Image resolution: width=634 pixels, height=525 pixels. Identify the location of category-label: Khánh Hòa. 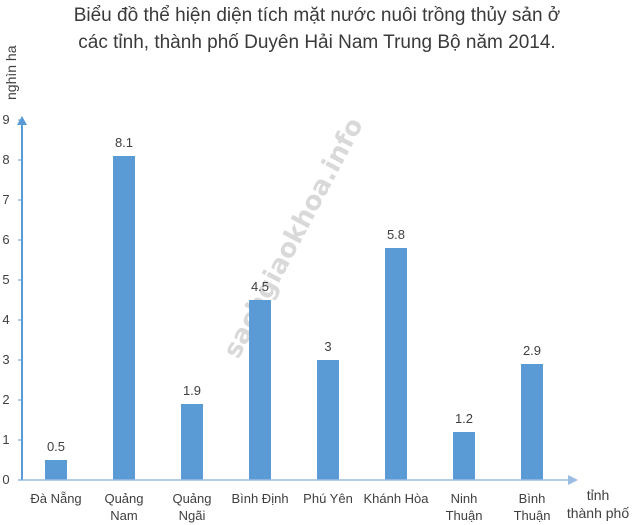
(396, 498).